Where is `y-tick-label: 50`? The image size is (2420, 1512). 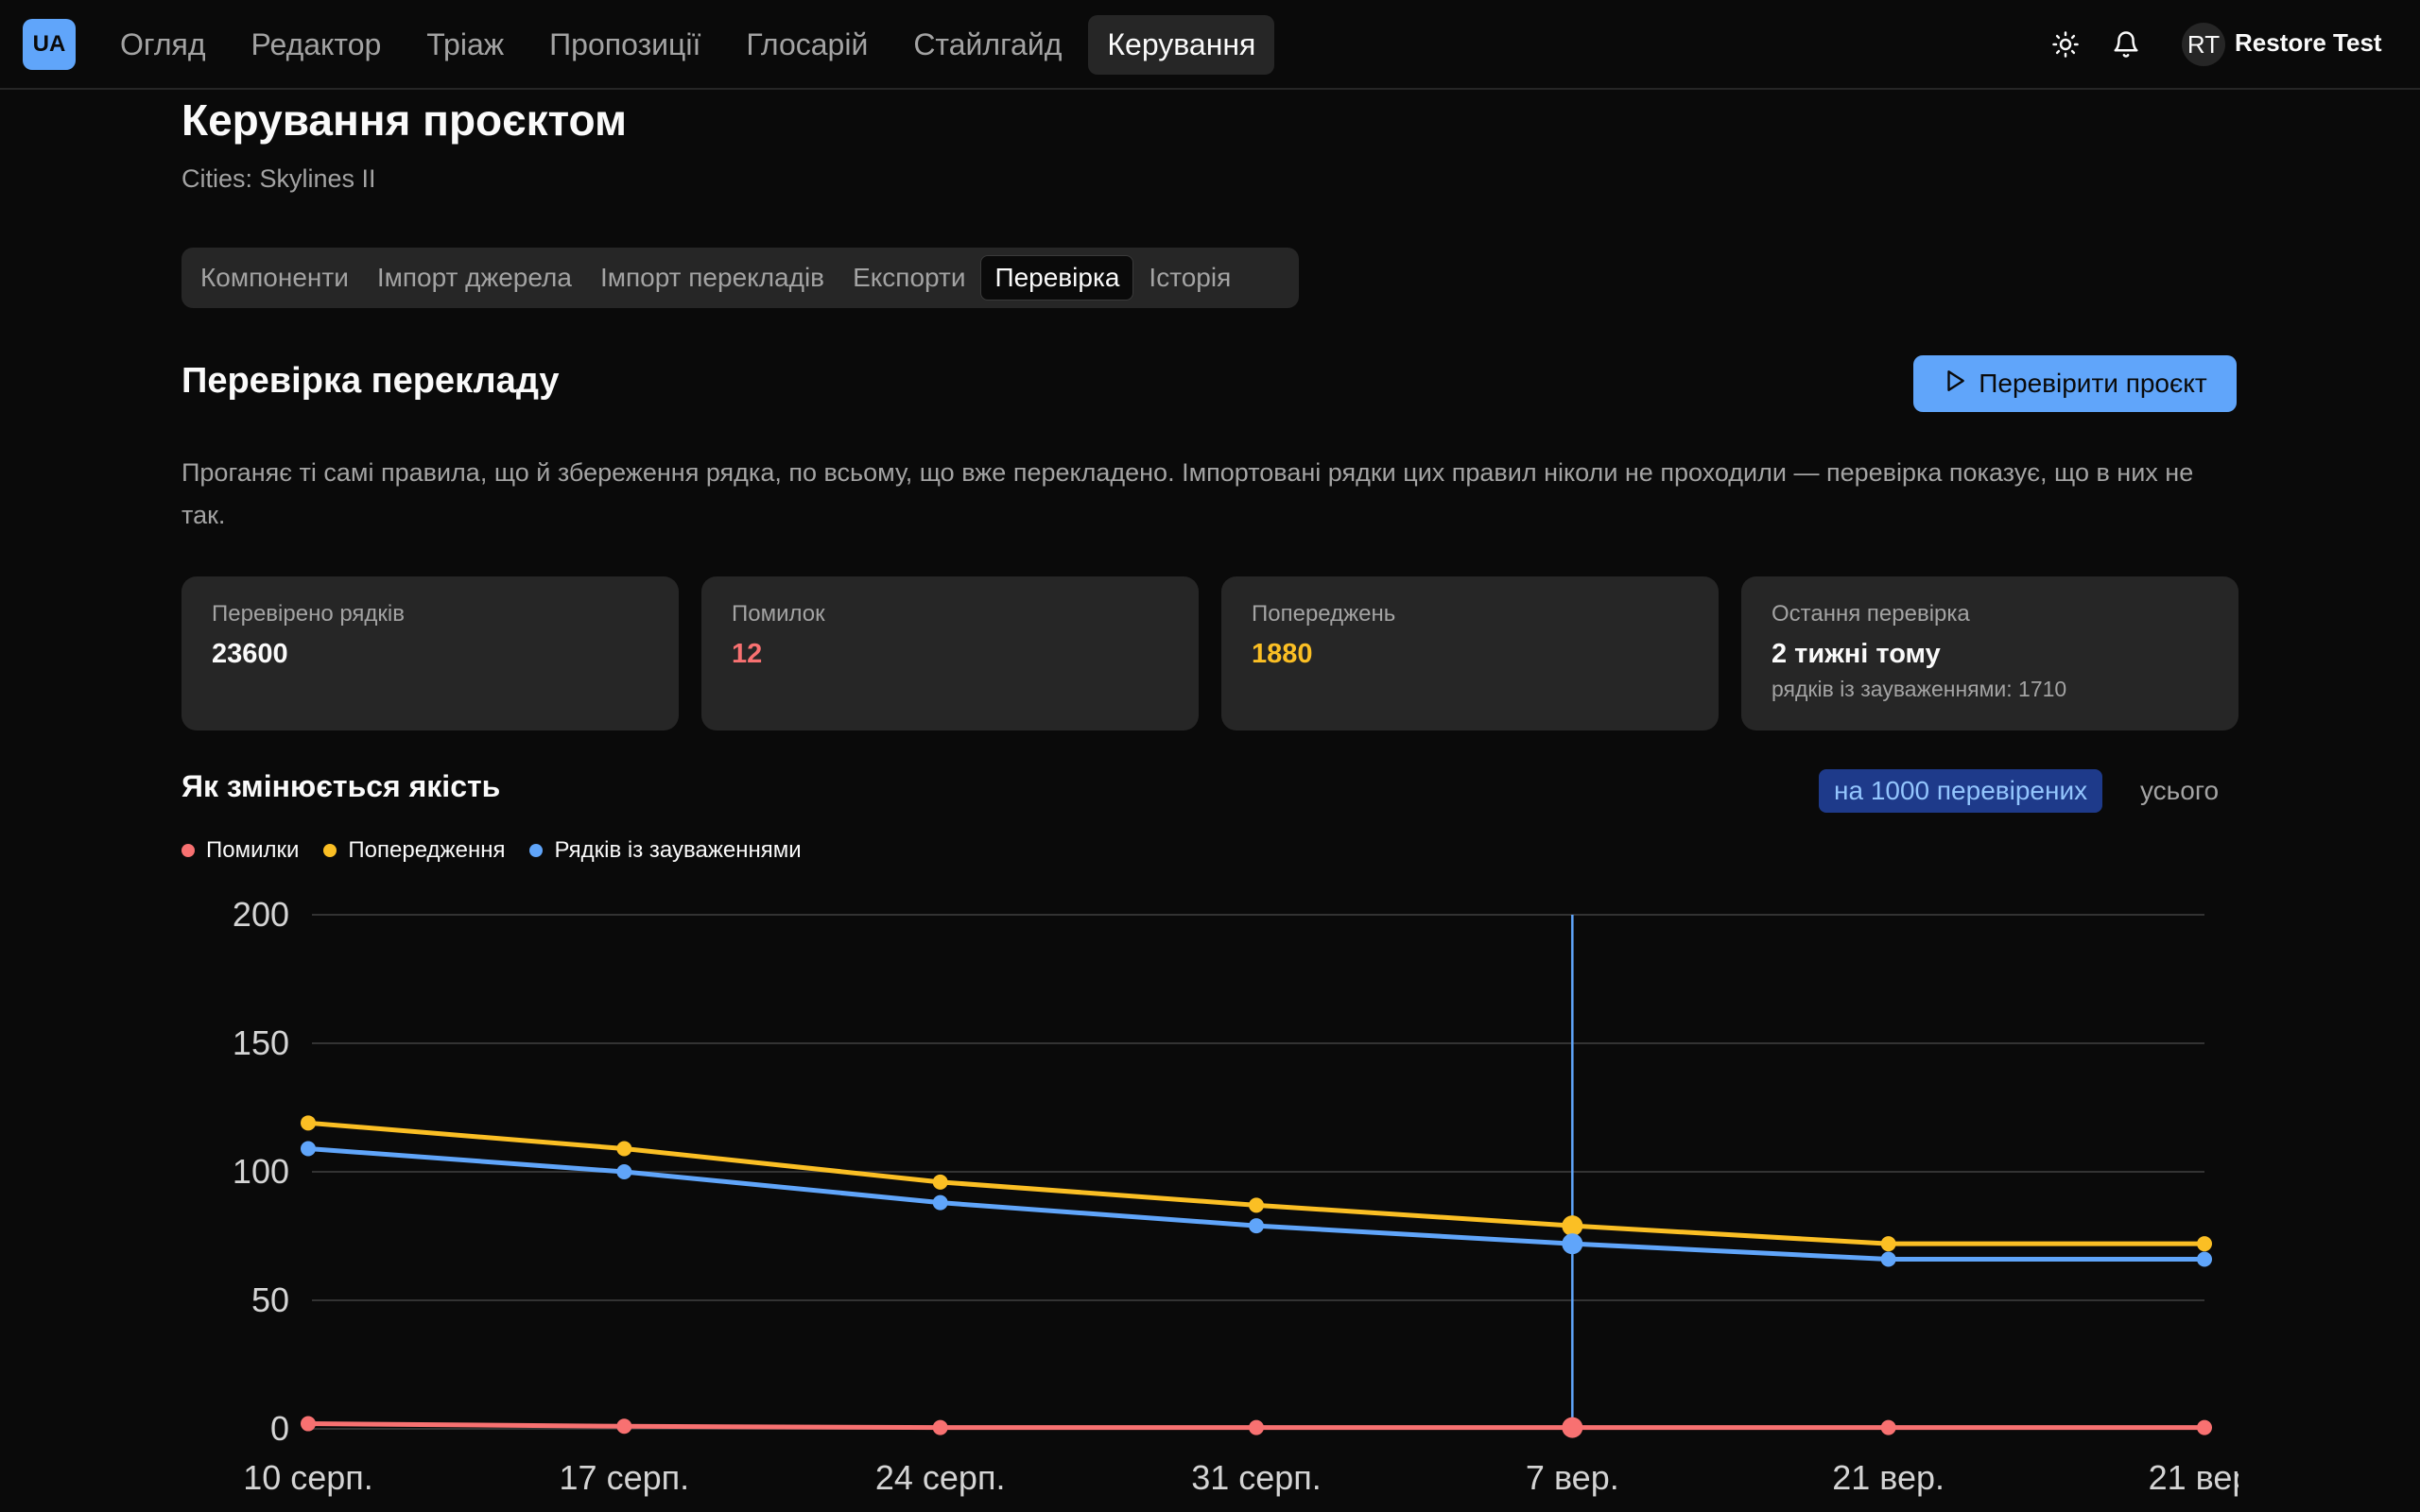
y-tick-label: 50 is located at coordinates (270, 1299).